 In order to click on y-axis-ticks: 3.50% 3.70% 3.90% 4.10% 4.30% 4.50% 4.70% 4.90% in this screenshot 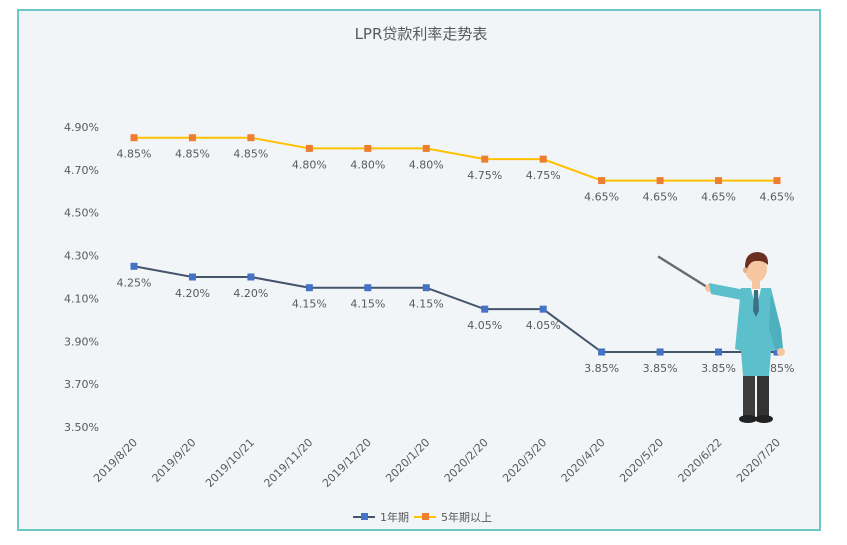, I will do `click(81, 277)`.